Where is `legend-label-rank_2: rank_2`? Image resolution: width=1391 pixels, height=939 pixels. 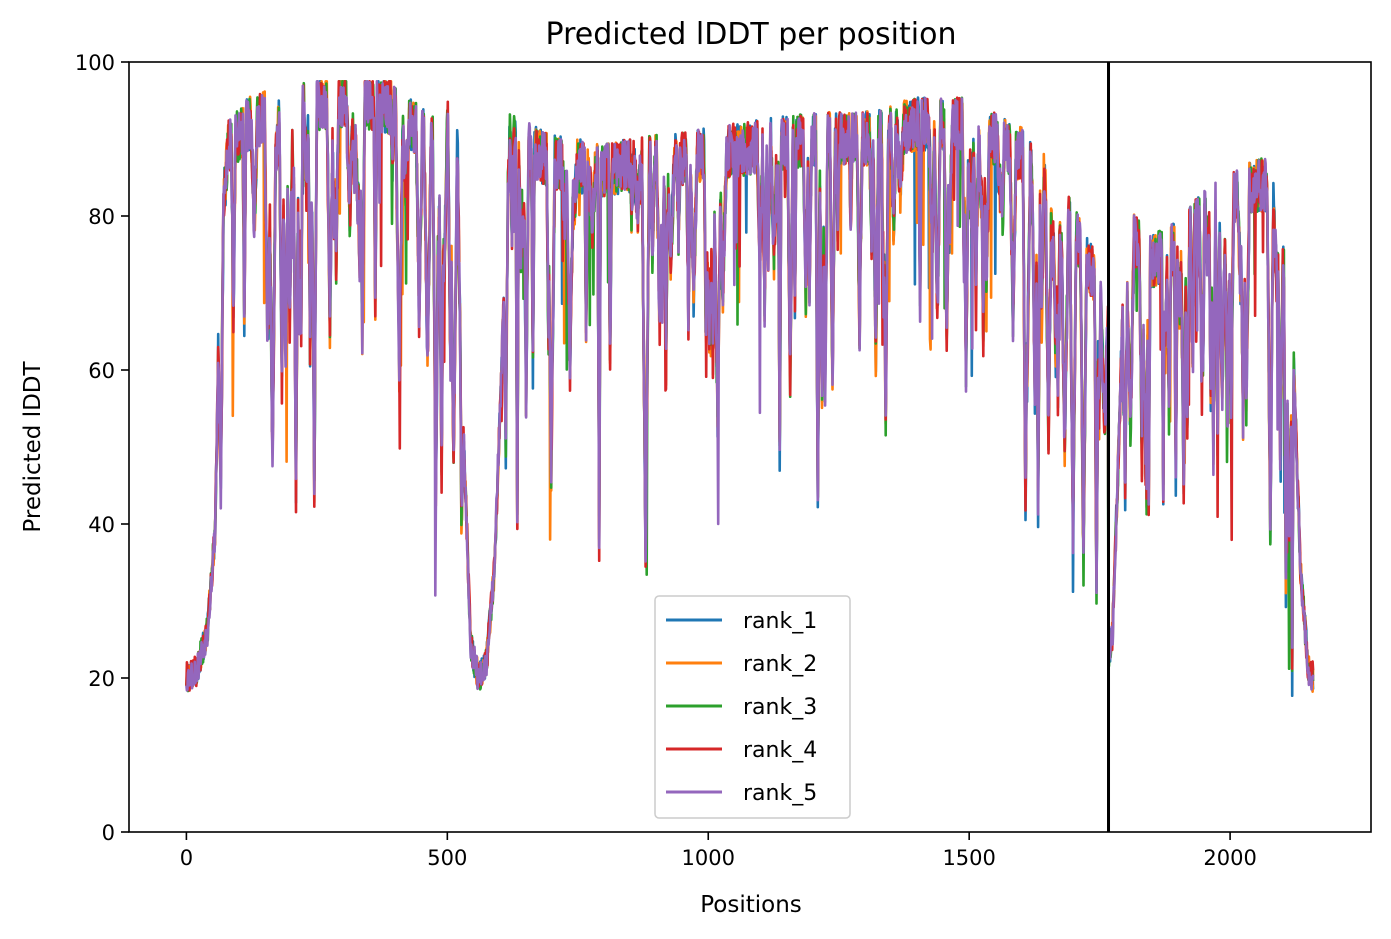 legend-label-rank_2: rank_2 is located at coordinates (780, 664).